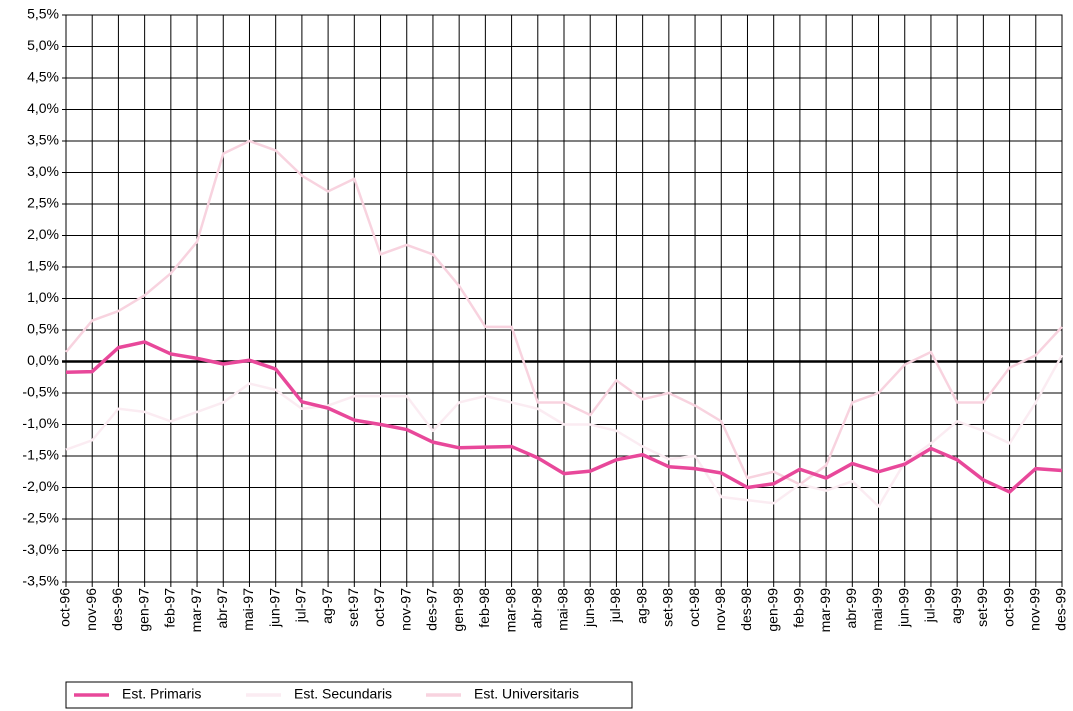  Describe the element at coordinates (91, 609) in the screenshot. I see `x-tick-label: nov-96` at that location.